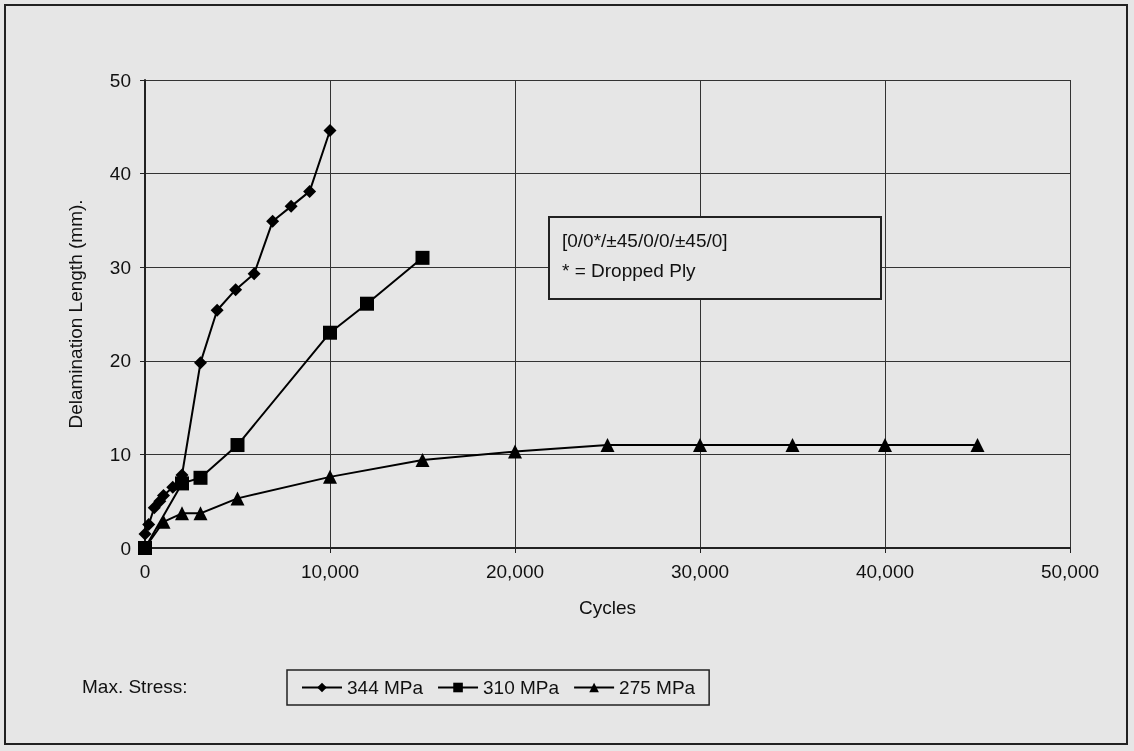  Describe the element at coordinates (75, 314) in the screenshot. I see `y-axis-title: Delamination Length (mm).` at that location.